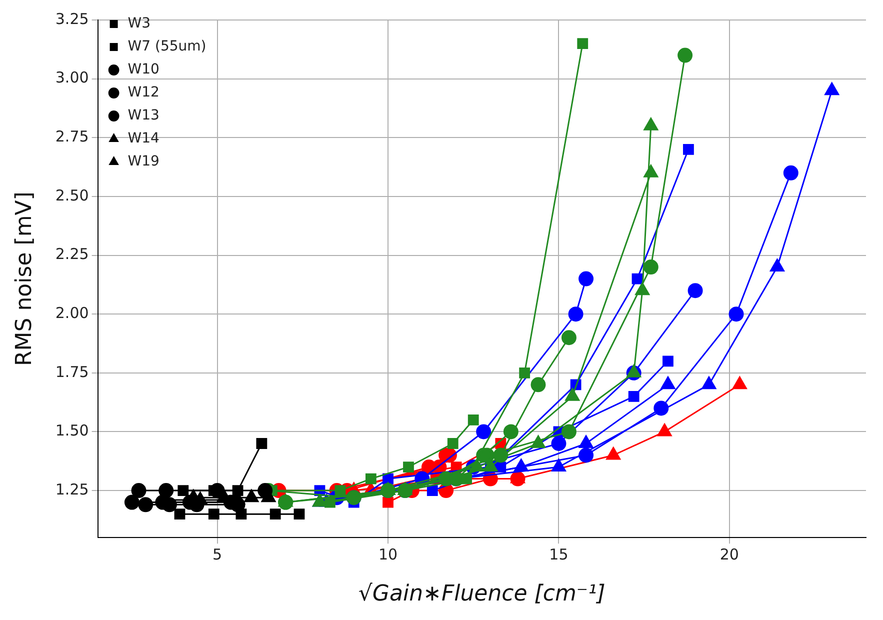 This screenshot has width=883, height=620. What do you see at coordinates (144, 70) in the screenshot?
I see `legend-label: W10` at bounding box center [144, 70].